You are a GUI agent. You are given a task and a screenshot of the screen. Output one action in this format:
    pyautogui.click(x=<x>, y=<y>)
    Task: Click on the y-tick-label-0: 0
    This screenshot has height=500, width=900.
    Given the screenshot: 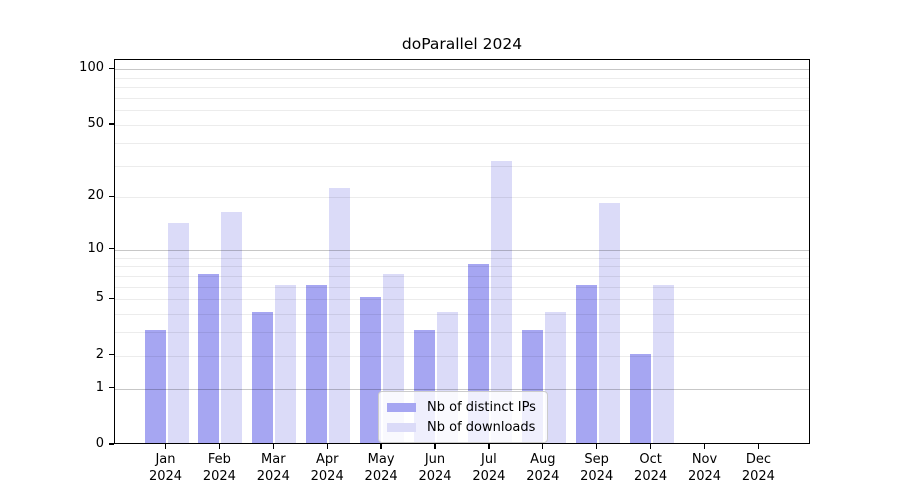 What is the action you would take?
    pyautogui.click(x=99, y=443)
    